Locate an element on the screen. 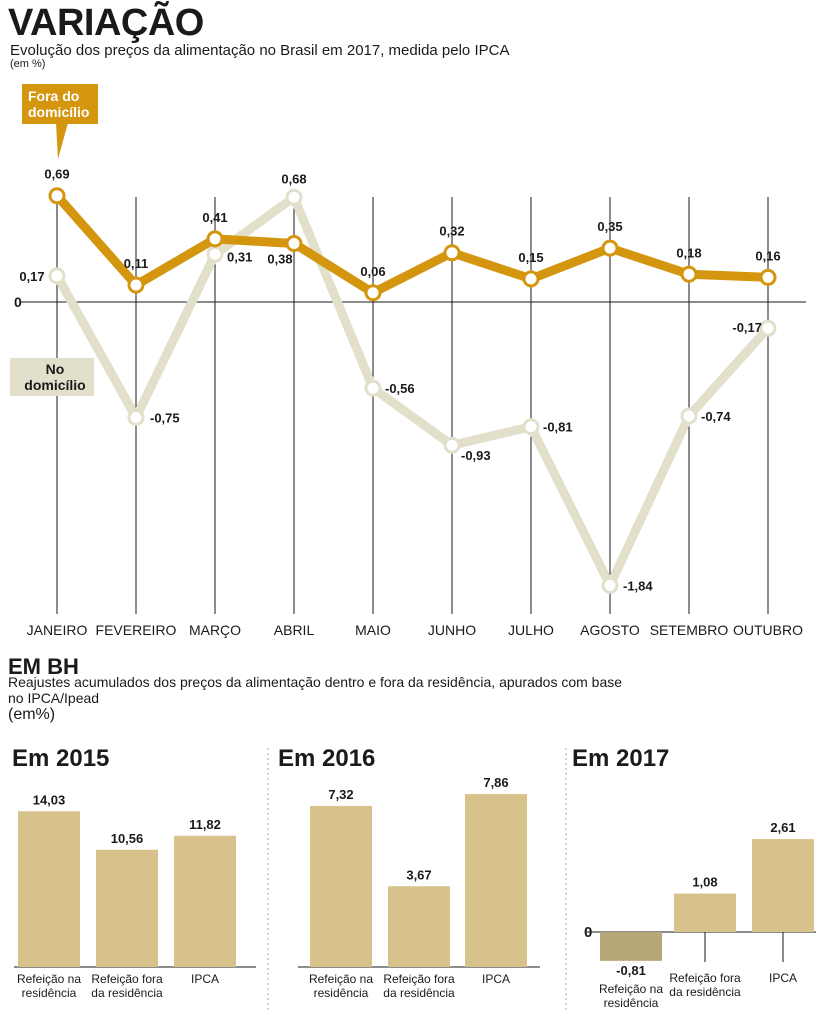  chart-unit: (em %) is located at coordinates (28, 64).